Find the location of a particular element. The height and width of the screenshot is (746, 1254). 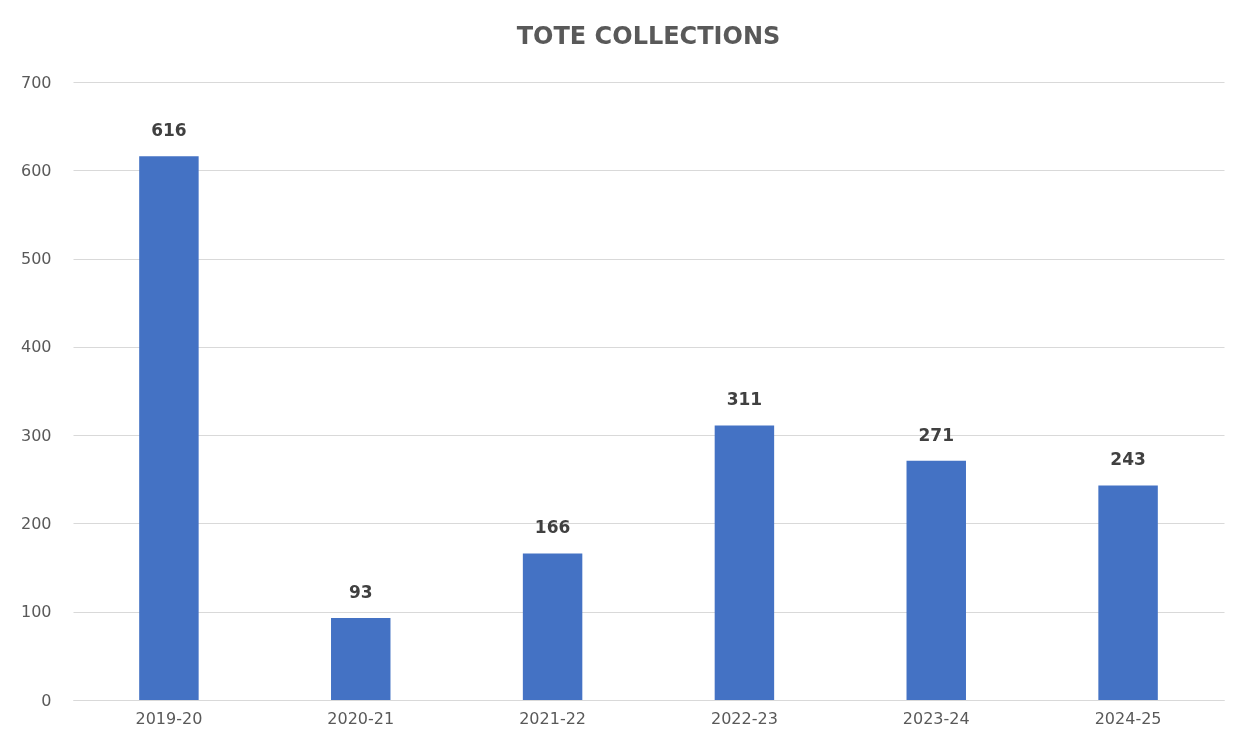

data-label: 616 is located at coordinates (169, 130).